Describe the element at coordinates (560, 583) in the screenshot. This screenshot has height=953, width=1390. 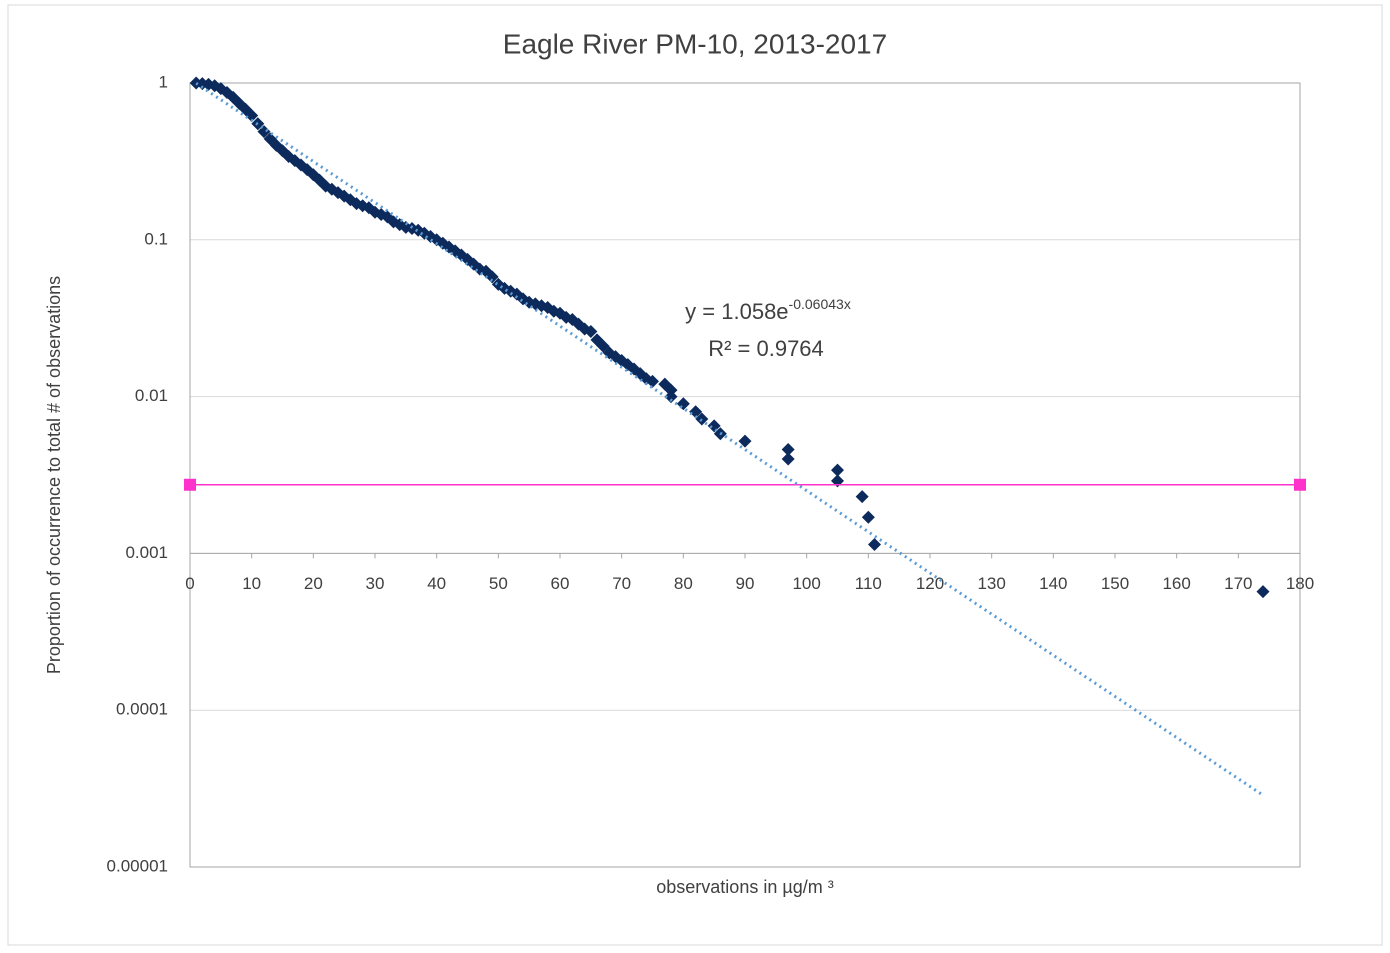
I see `x-tick-label: 60` at that location.